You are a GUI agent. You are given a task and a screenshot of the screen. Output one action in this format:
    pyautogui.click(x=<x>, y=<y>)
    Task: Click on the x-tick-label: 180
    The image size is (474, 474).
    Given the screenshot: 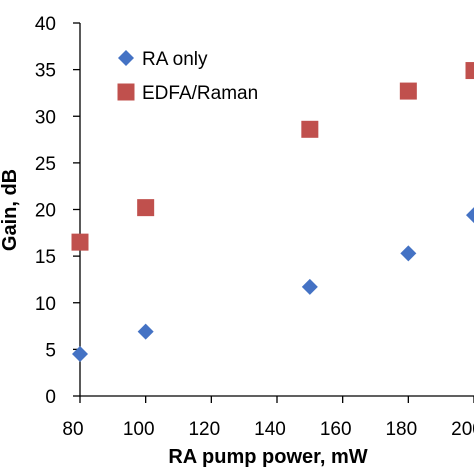 What is the action you would take?
    pyautogui.click(x=401, y=429)
    